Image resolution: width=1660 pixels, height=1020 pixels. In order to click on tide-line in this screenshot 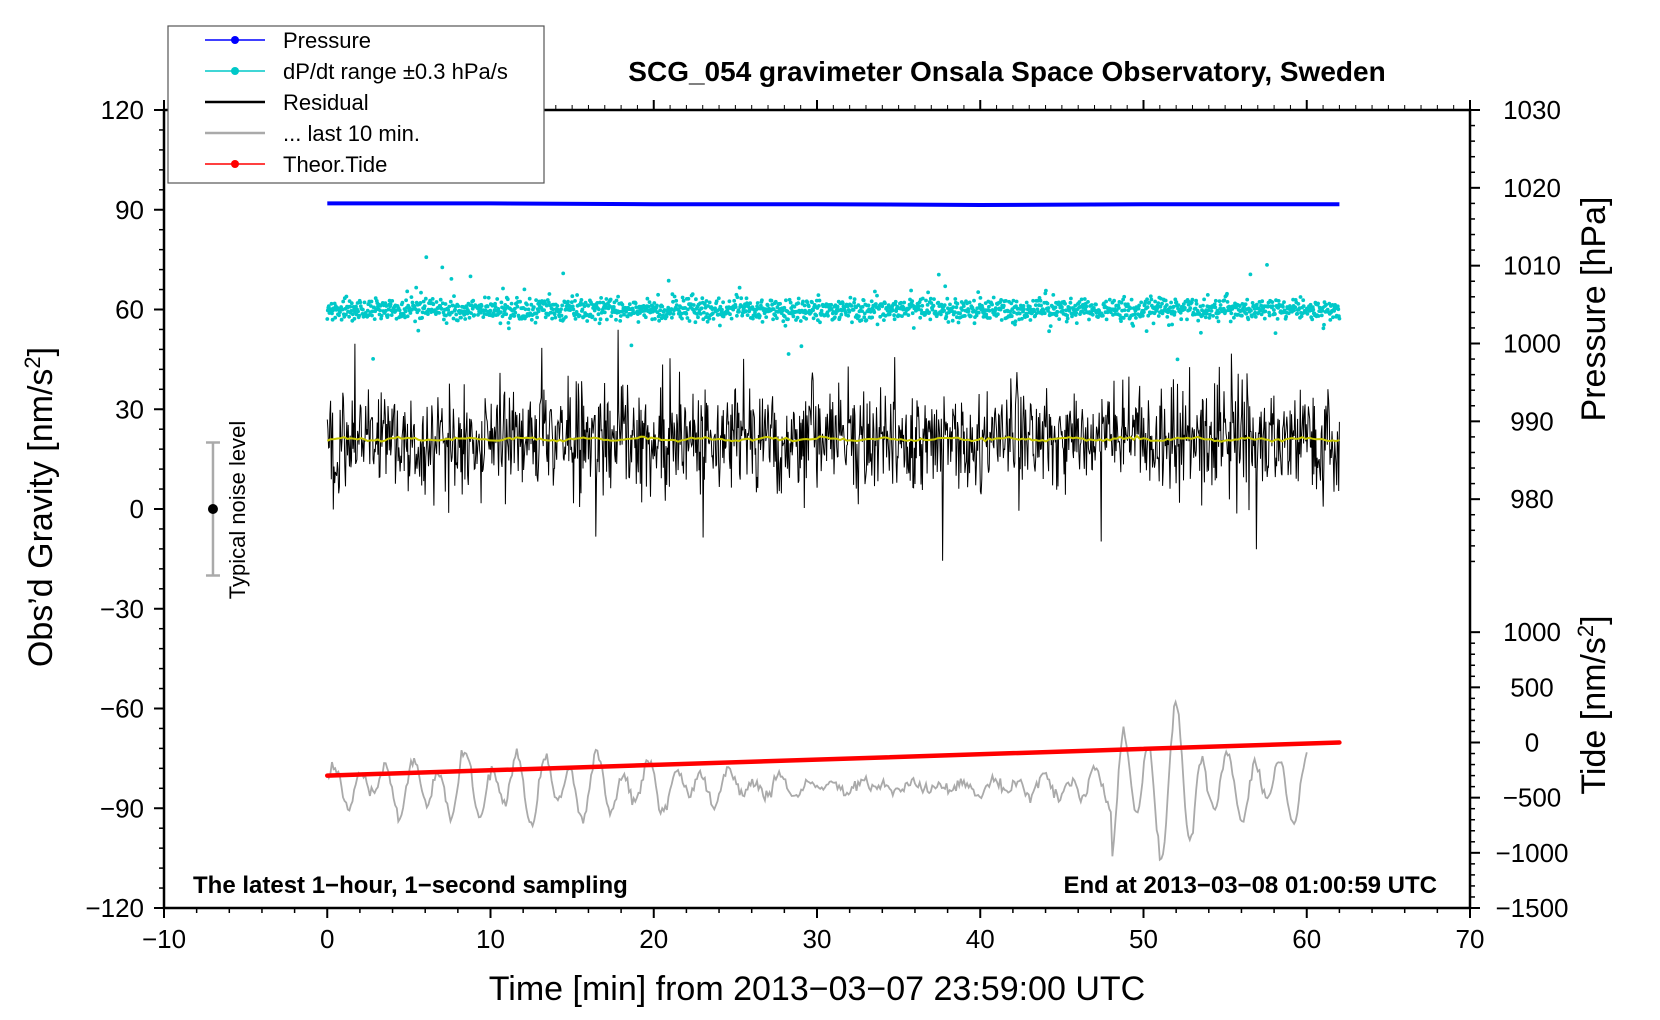, I will do `click(833, 759)`.